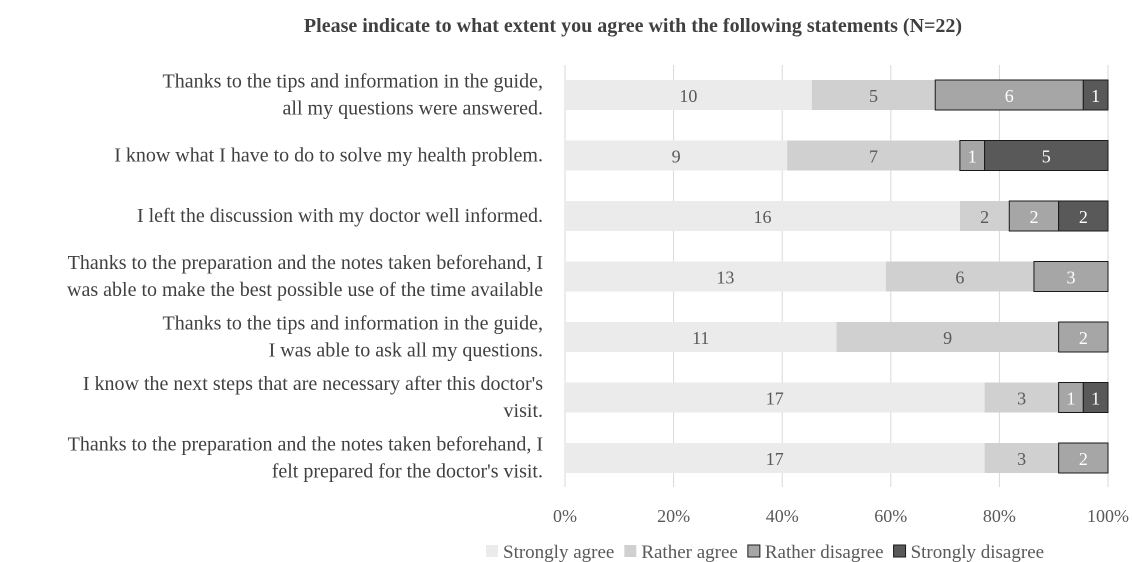 Image resolution: width=1132 pixels, height=562 pixels. I want to click on legend-label: Rather disagree, so click(824, 552).